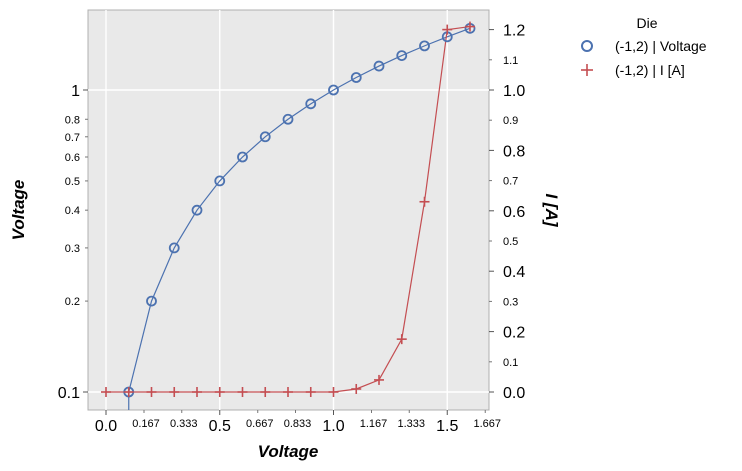 The height and width of the screenshot is (471, 742). What do you see at coordinates (220, 426) in the screenshot?
I see `x-major-tick-label: 0.5` at bounding box center [220, 426].